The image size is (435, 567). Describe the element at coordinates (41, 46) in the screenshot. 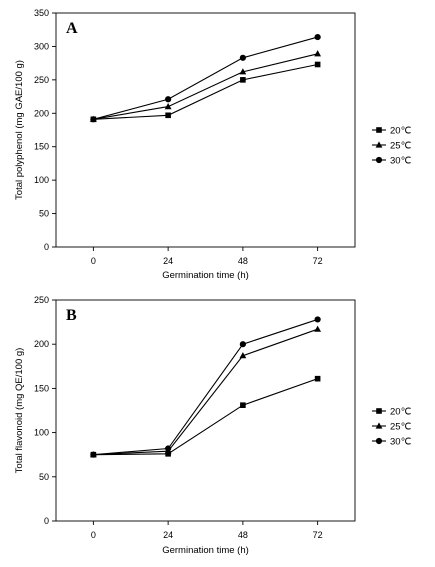

I see `y-tick-label: 300` at that location.